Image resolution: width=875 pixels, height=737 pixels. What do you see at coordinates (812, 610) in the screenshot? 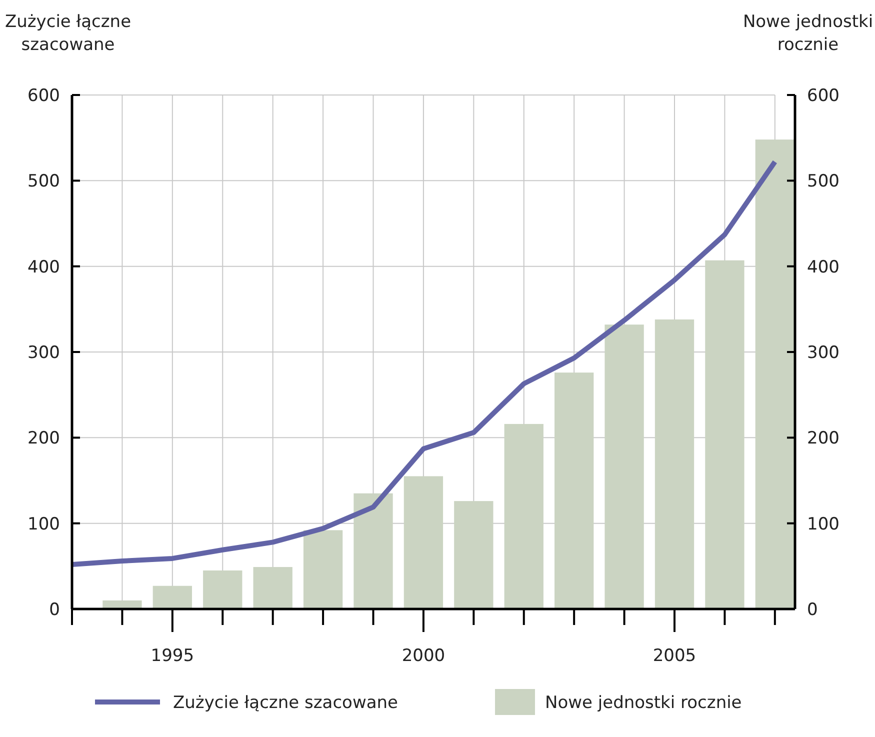
I see `y2-tick-label: 0` at bounding box center [812, 610].